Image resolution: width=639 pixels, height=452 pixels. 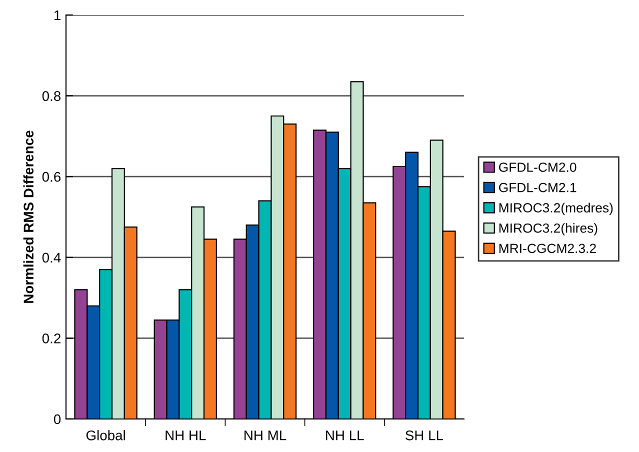 What do you see at coordinates (537, 187) in the screenshot?
I see `legend-label: GFDL-CM2.1` at bounding box center [537, 187].